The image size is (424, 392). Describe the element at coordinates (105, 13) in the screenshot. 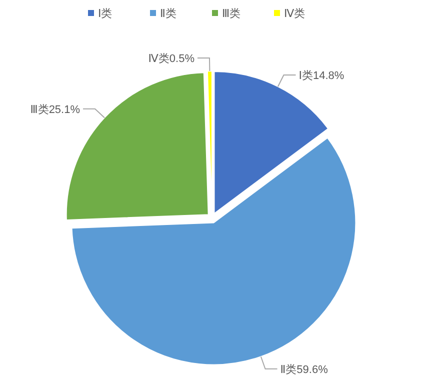

I see `legend-label: Ⅰ类` at that location.